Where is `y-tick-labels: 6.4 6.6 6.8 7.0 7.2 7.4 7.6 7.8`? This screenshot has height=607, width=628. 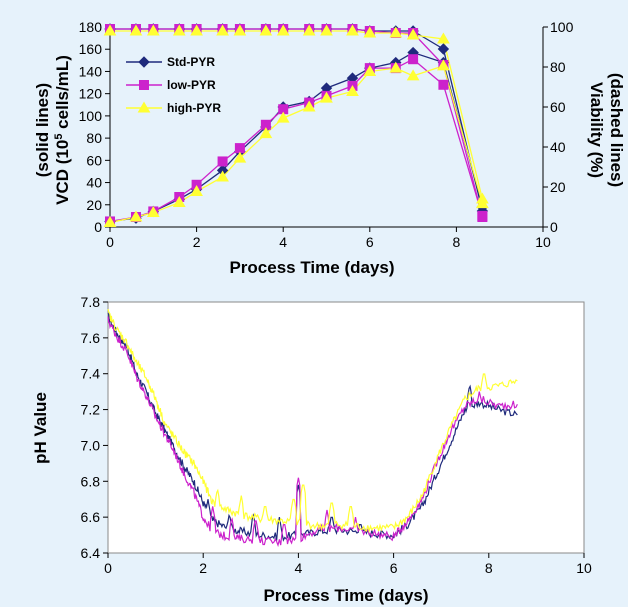
y-tick-labels: 6.4 6.6 6.8 7.0 7.2 7.4 7.6 7.8 is located at coordinates (91, 427).